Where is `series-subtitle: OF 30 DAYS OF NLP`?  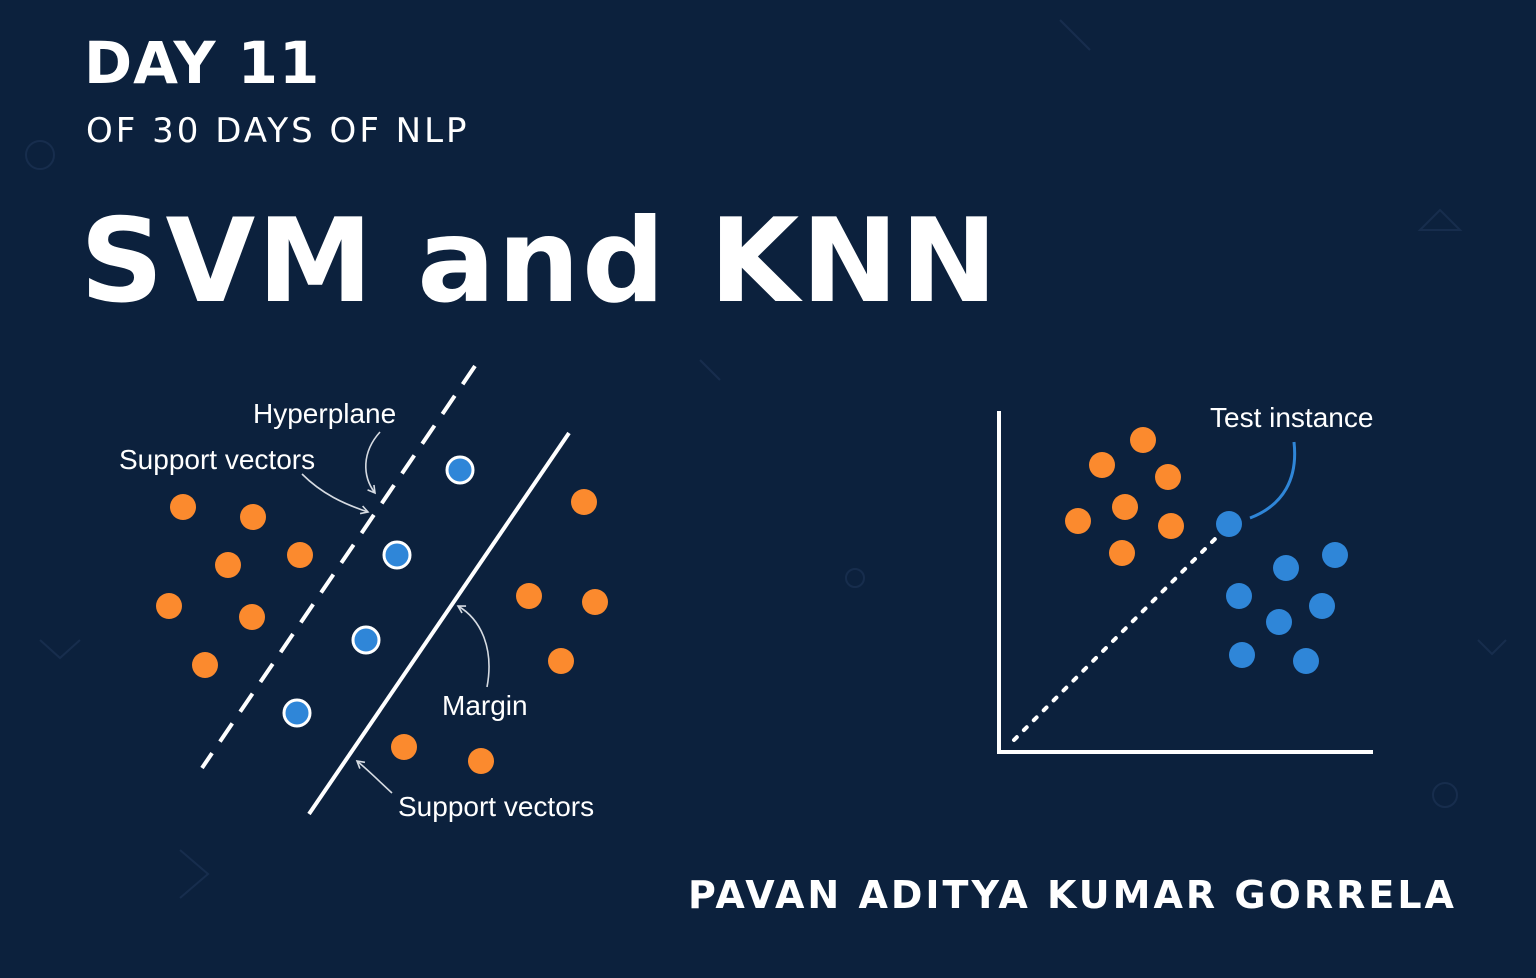
series-subtitle: OF 30 DAYS OF NLP is located at coordinates (278, 131).